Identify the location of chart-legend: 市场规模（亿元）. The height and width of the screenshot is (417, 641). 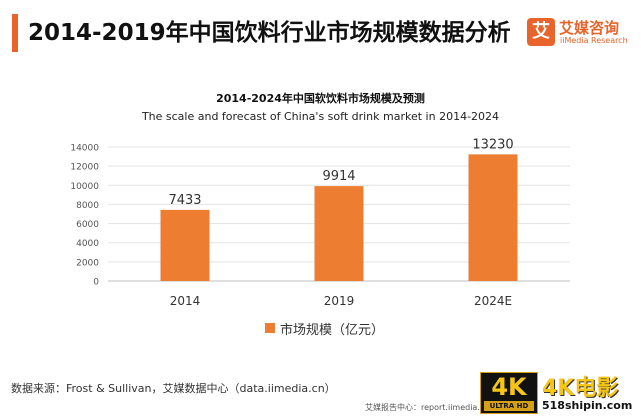
(325, 329).